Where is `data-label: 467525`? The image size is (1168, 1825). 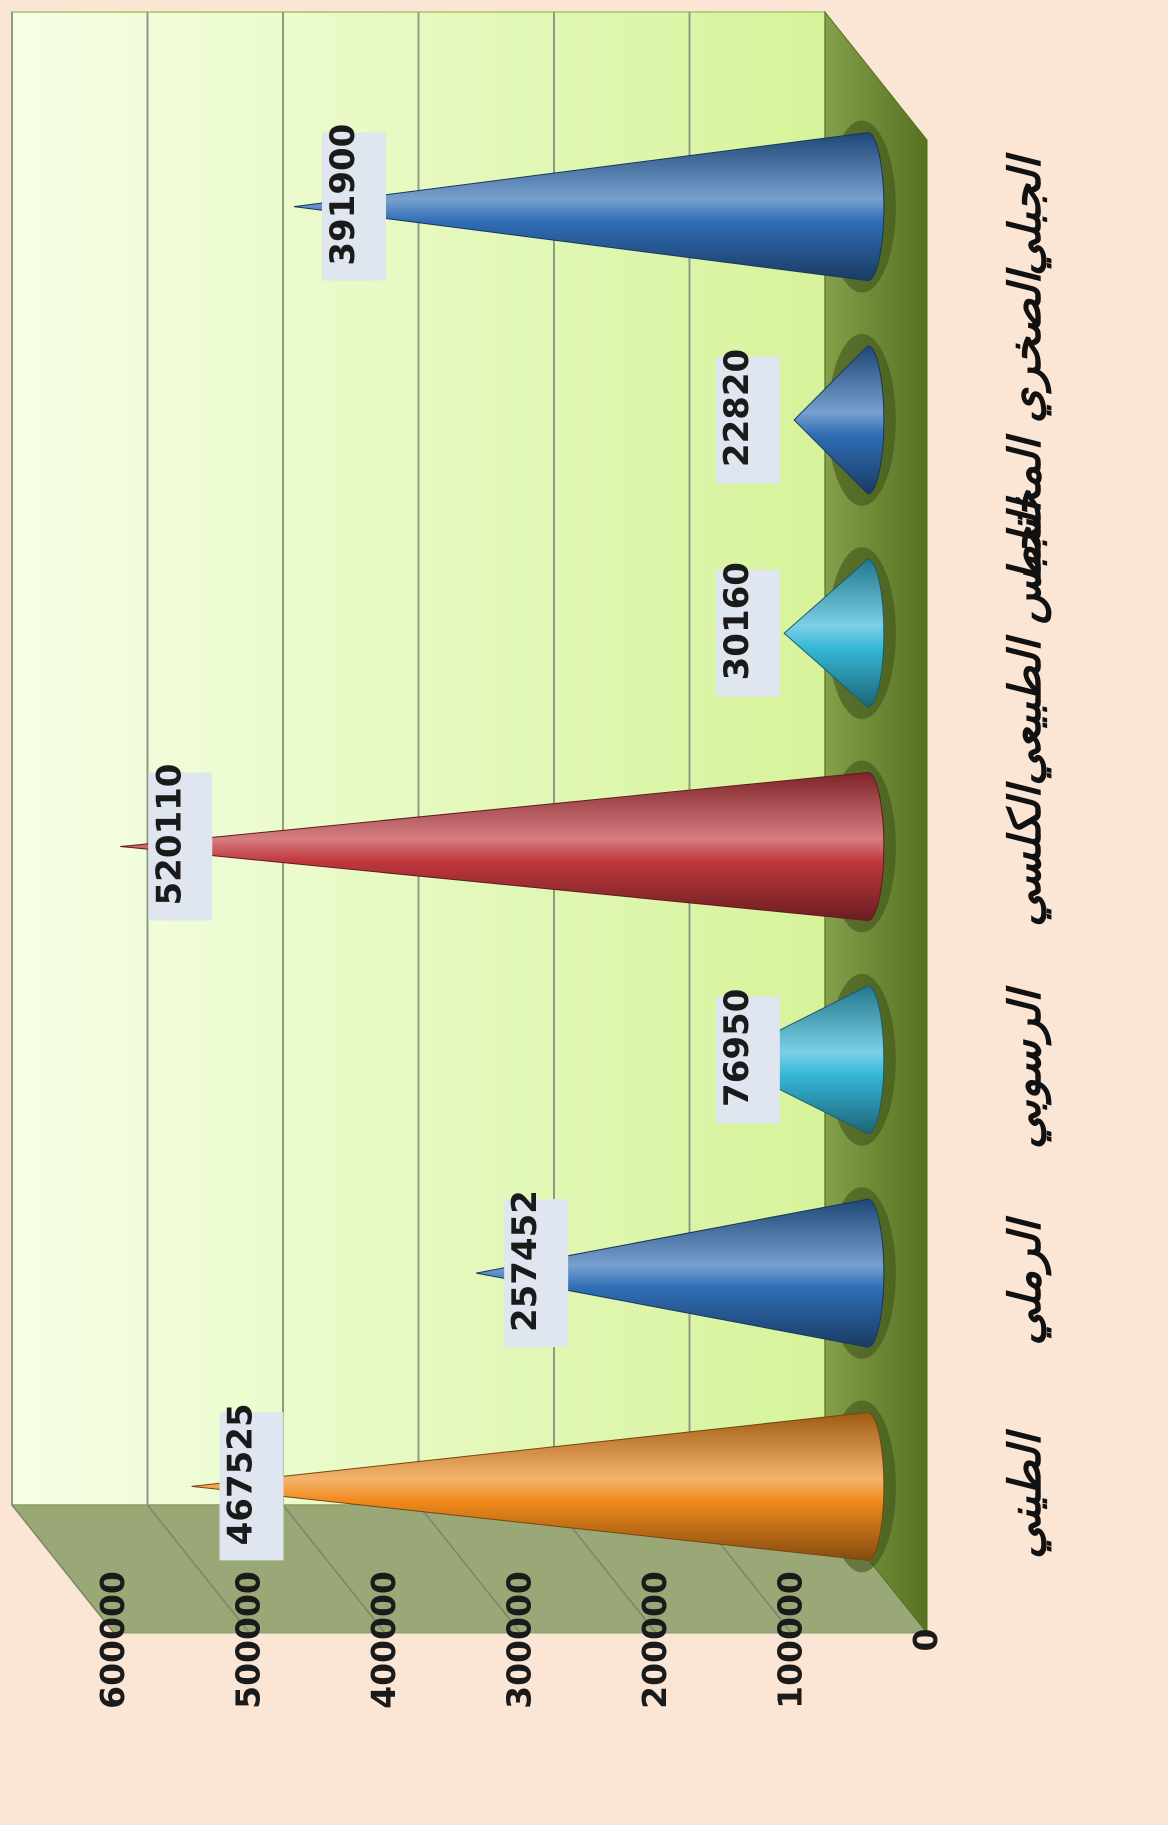
data-label: 467525 is located at coordinates (241, 1474).